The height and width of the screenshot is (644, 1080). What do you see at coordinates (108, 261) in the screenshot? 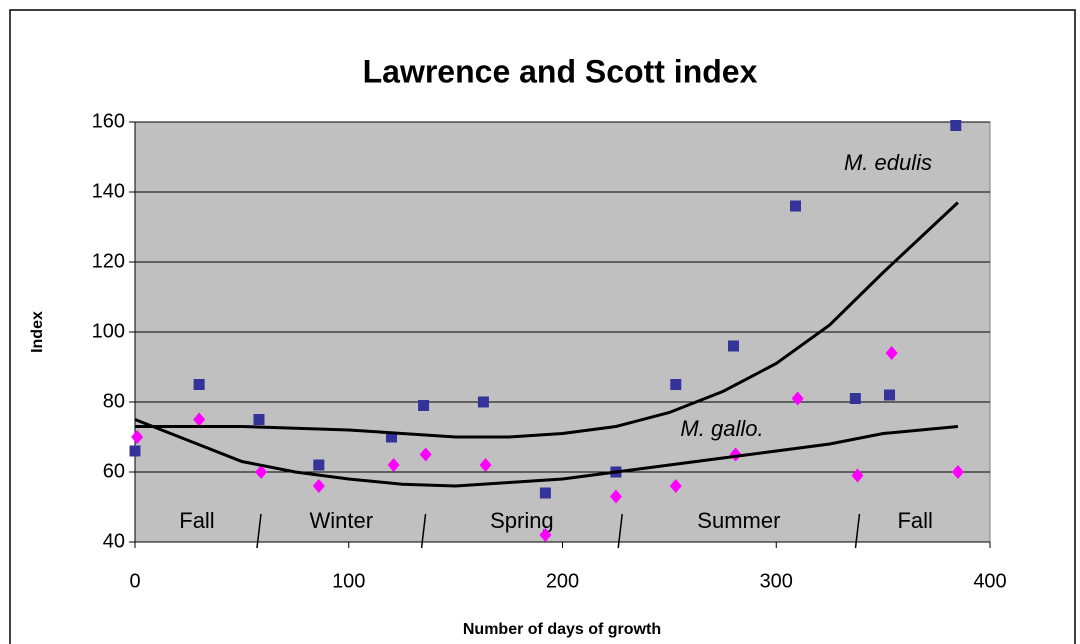
I see `y-tick-label: 120` at bounding box center [108, 261].